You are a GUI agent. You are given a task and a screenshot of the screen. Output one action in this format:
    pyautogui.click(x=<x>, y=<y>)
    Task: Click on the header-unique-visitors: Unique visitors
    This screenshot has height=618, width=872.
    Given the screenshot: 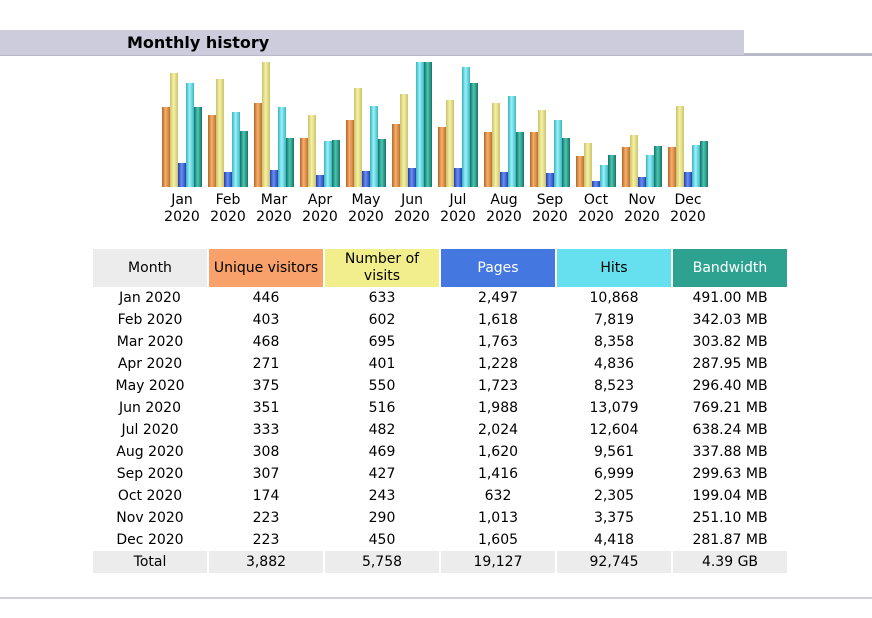 What is the action you would take?
    pyautogui.click(x=266, y=268)
    